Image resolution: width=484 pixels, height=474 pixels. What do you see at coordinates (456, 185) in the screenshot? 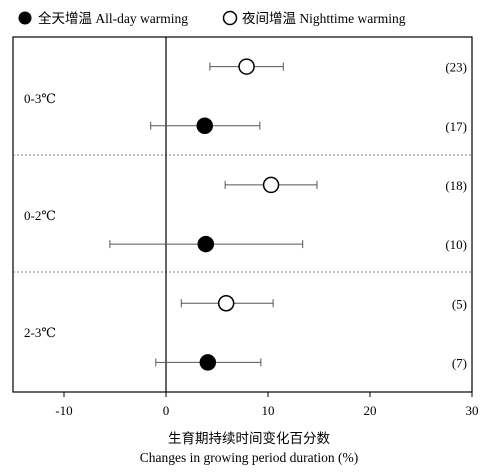
I see `sample-size-label: (18)` at bounding box center [456, 185].